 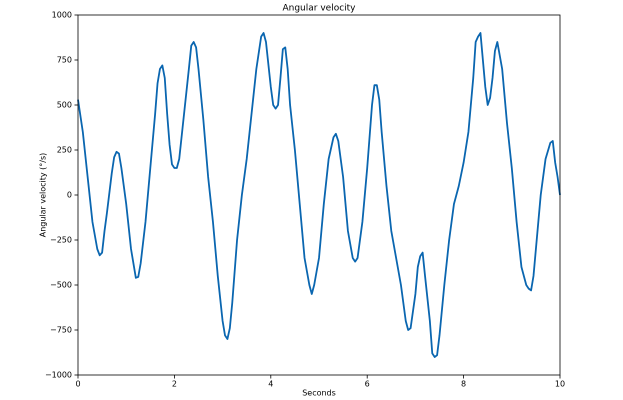 What do you see at coordinates (43, 195) in the screenshot?
I see `y-axis-label: Angular velocity (°/s)` at bounding box center [43, 195].